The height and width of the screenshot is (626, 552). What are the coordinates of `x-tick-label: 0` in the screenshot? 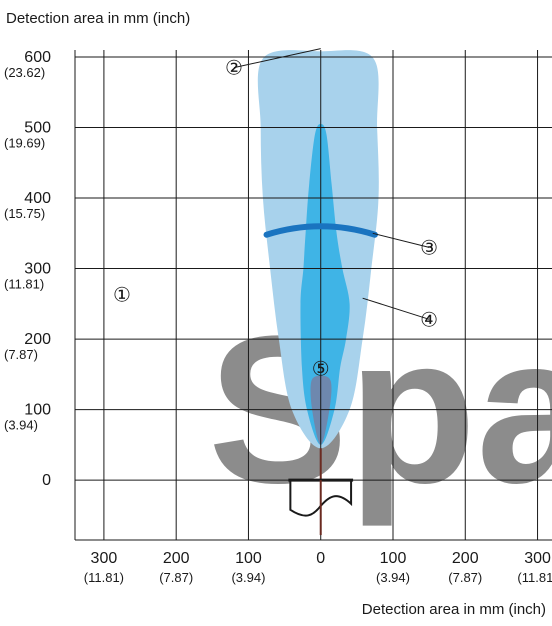 It's located at (320, 558).